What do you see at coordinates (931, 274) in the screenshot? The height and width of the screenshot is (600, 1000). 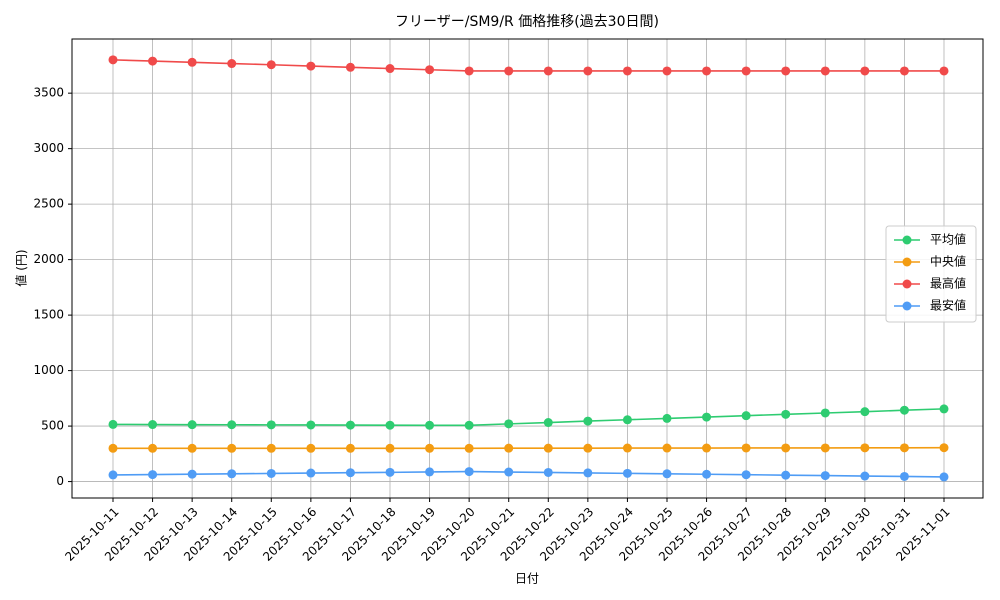 I see `legend-box` at bounding box center [931, 274].